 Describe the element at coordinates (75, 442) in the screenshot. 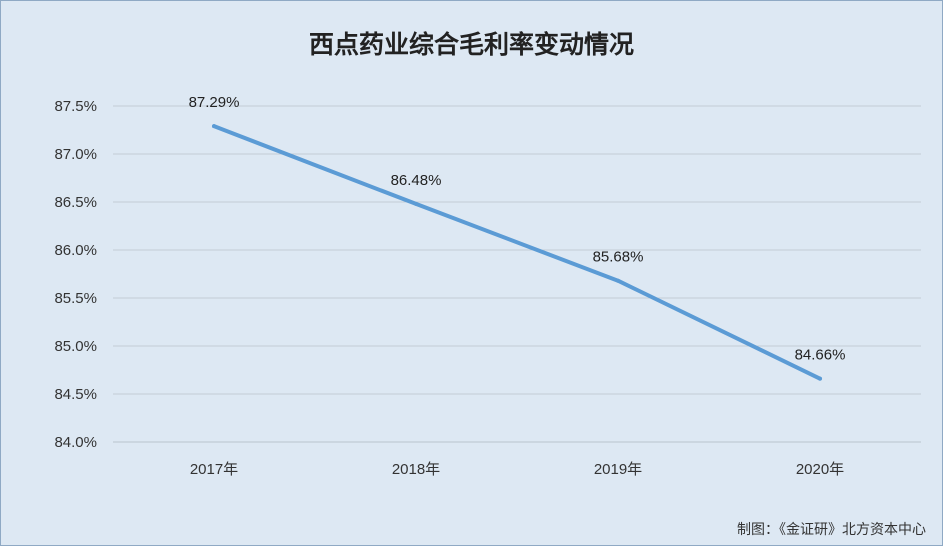

I see `y-tick-label: 84.0%` at that location.